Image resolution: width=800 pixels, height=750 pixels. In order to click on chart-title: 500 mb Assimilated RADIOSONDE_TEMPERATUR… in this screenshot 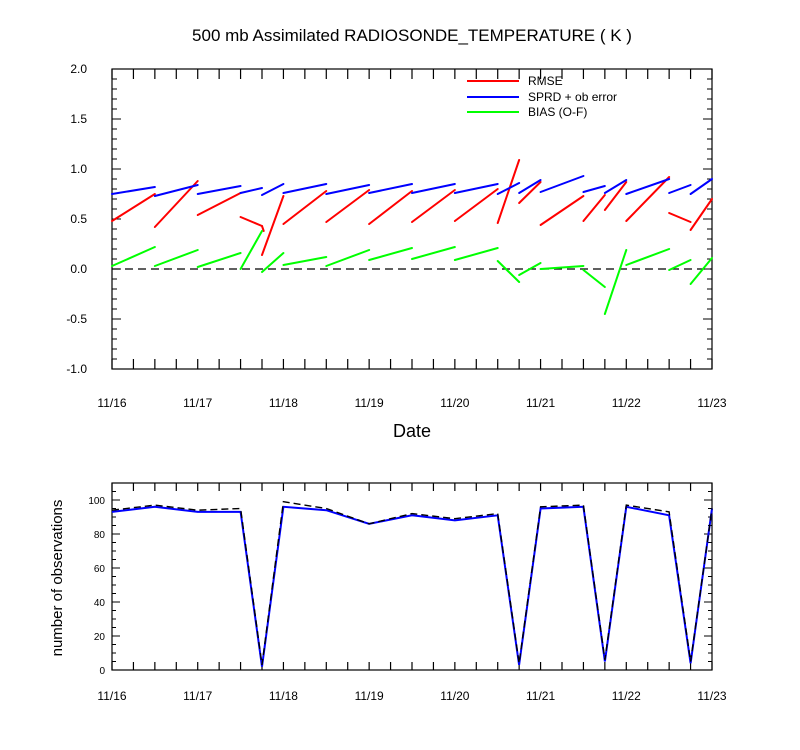, I will do `click(412, 35)`.